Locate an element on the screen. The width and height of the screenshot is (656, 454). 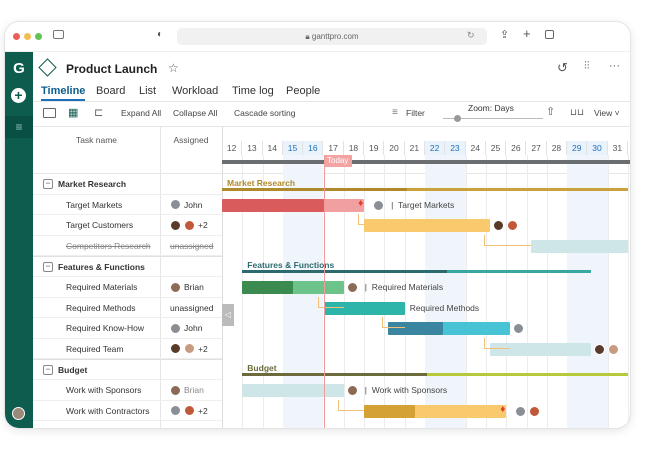
project-icon is located at coordinates (47, 67).